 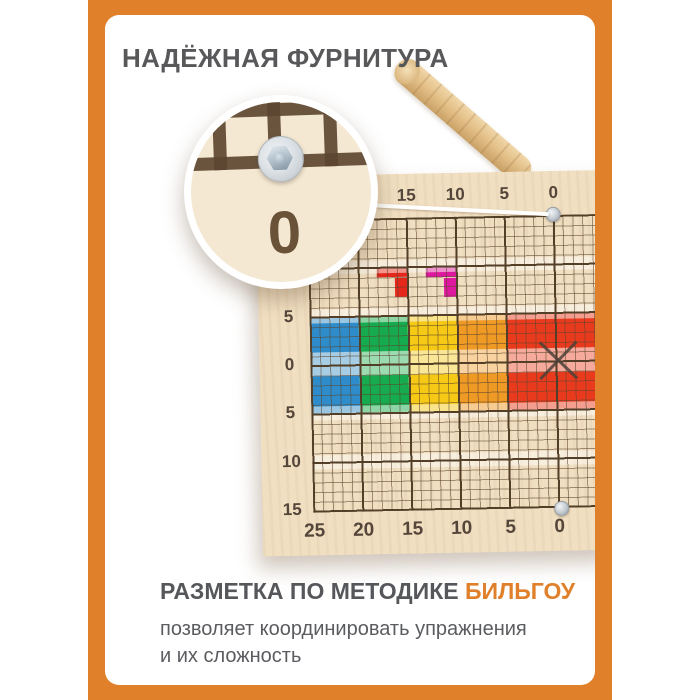 What do you see at coordinates (281, 192) in the screenshot?
I see `magnifier-circle: 0` at bounding box center [281, 192].